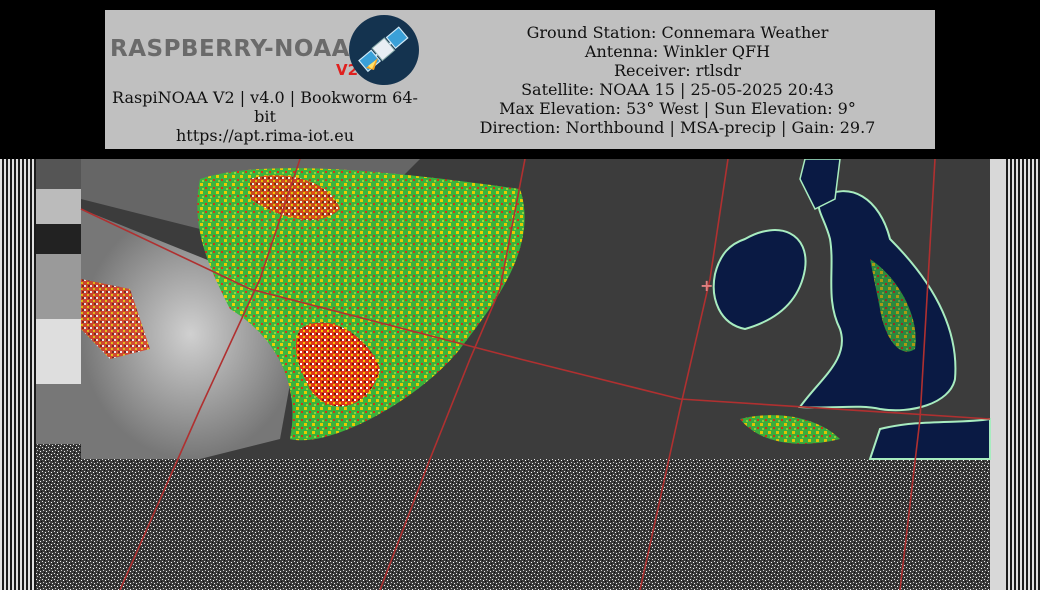  I want to click on sync-strip-right, so click(1023, 374).